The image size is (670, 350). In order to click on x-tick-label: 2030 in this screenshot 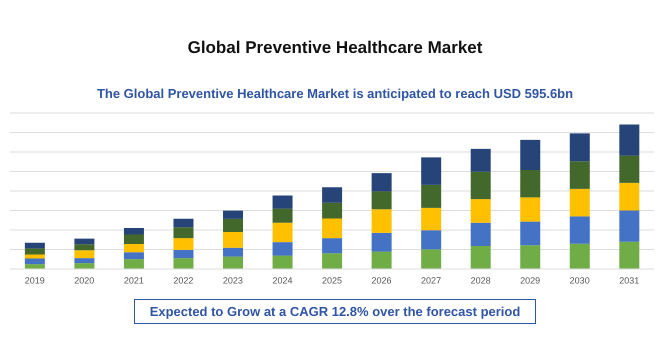, I will do `click(580, 280)`.